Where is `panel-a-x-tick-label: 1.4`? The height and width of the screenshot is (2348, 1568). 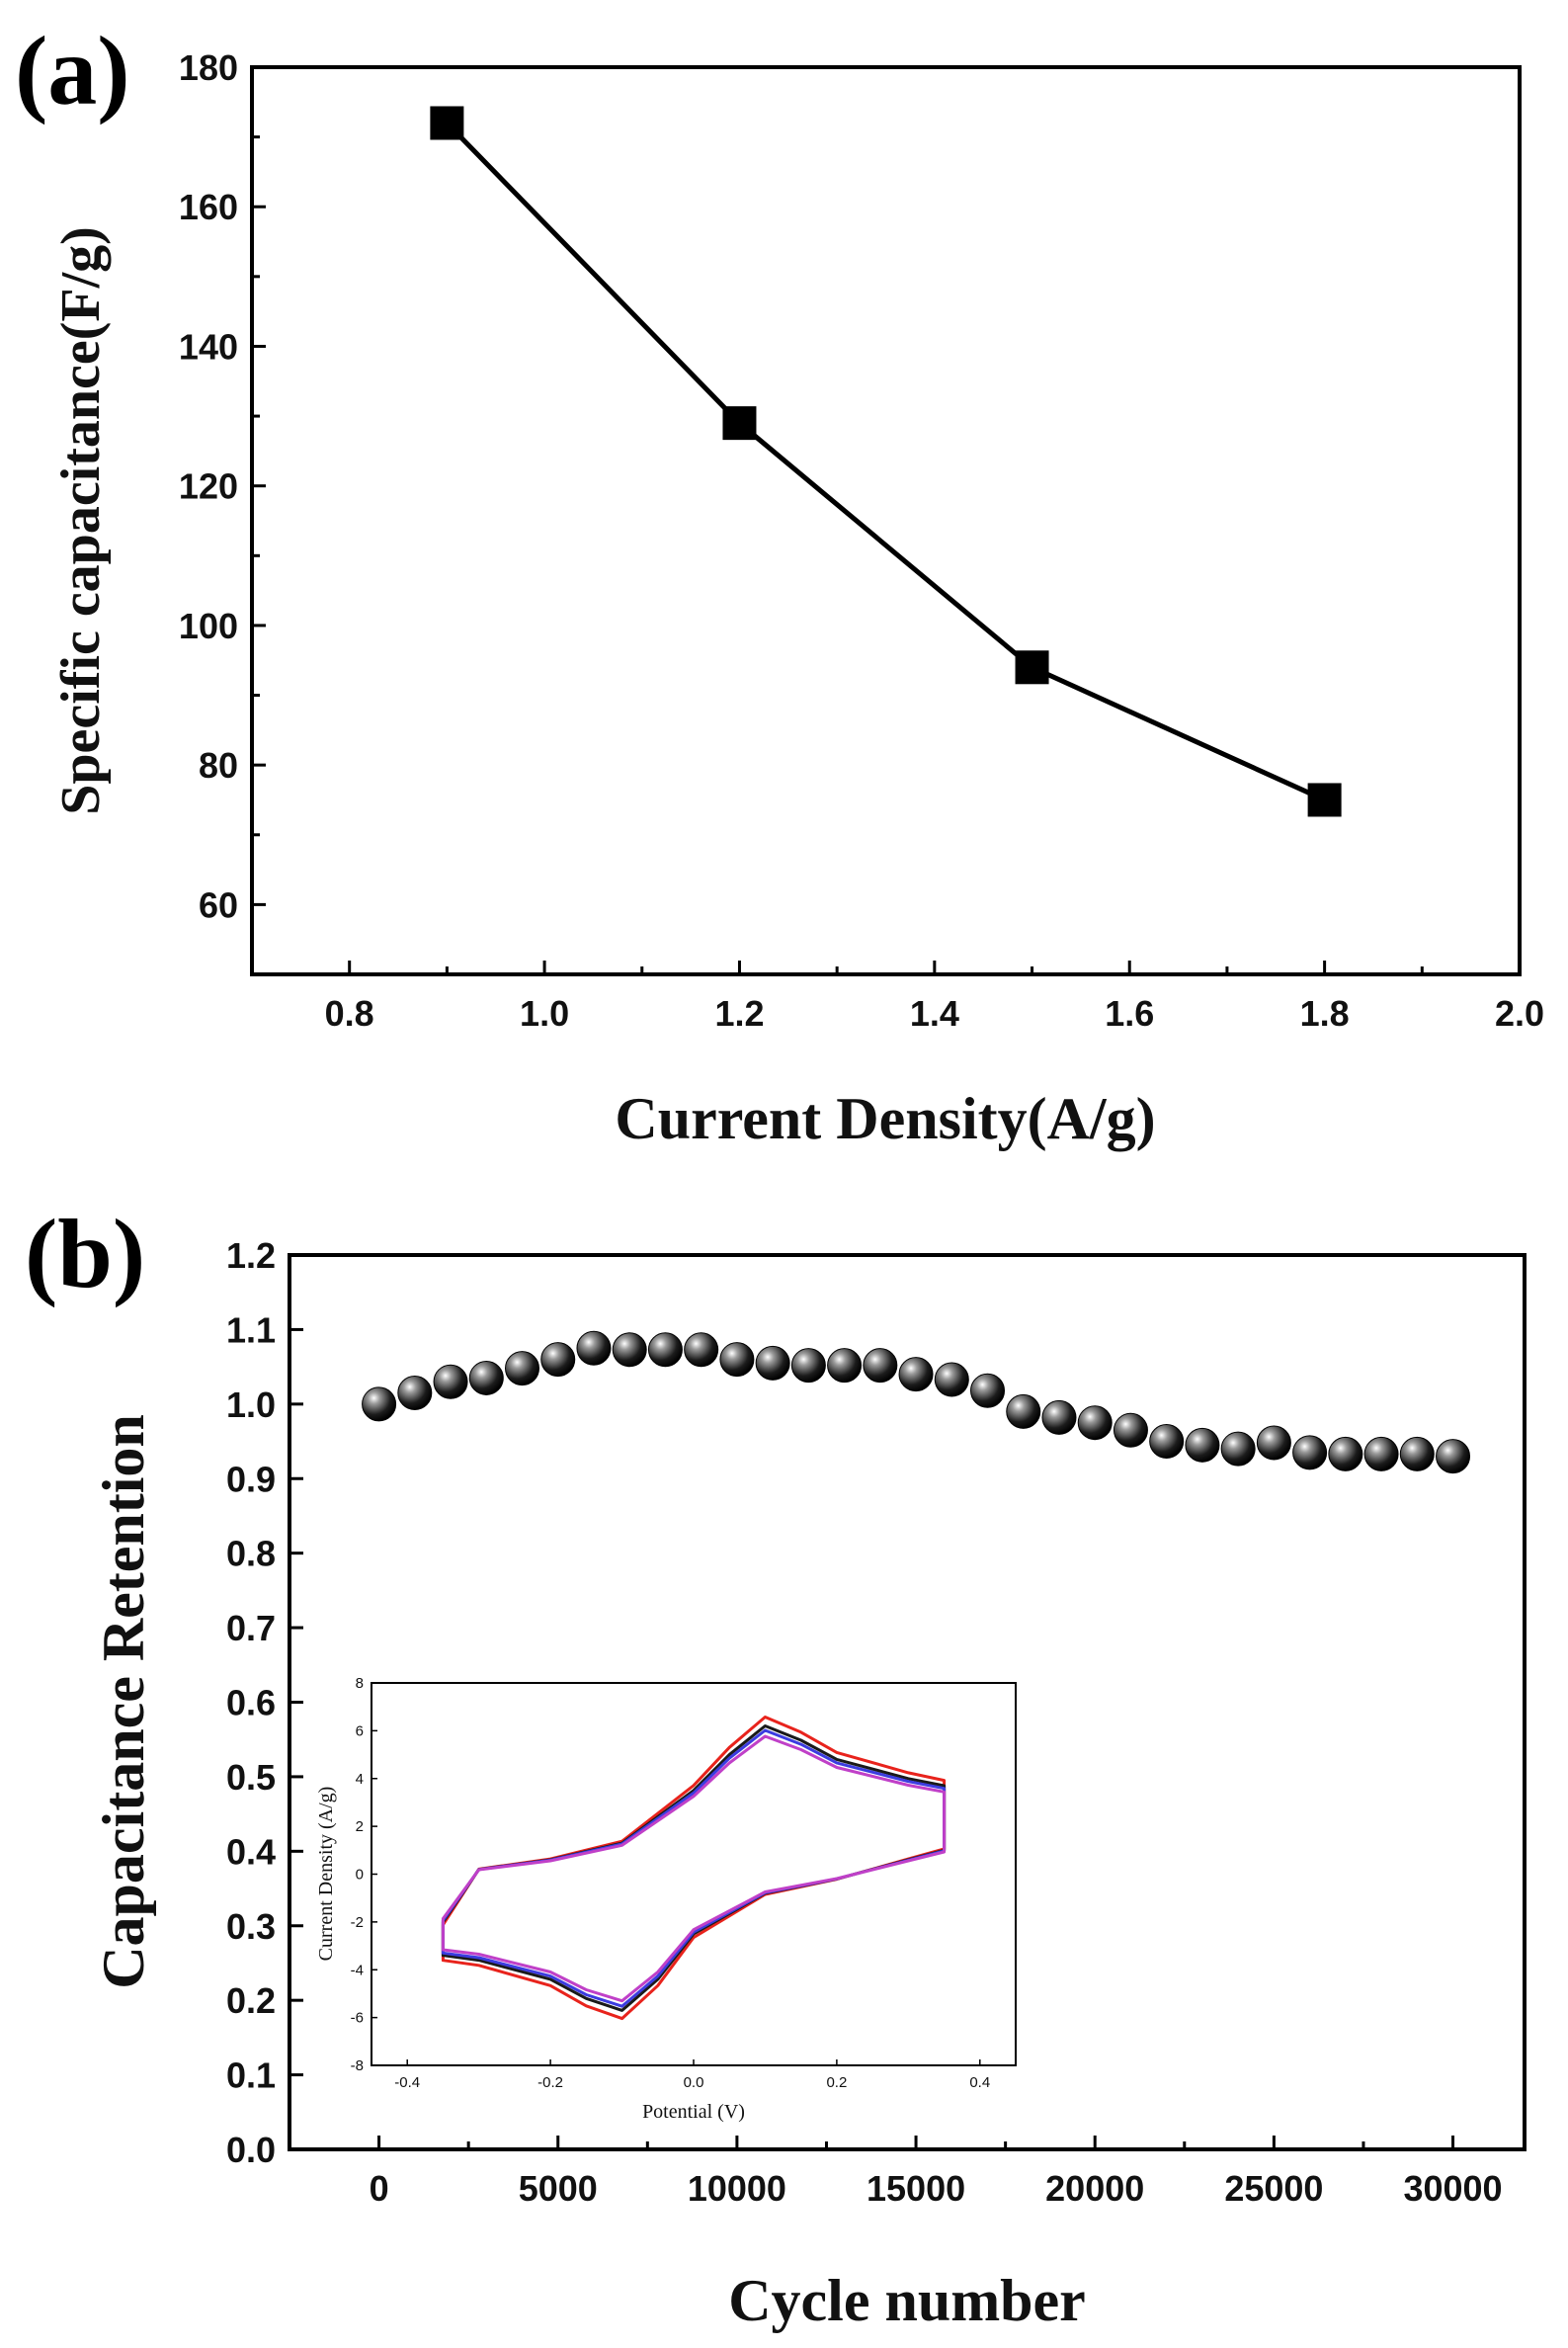 panel-a-x-tick-label: 1.4 is located at coordinates (934, 1013).